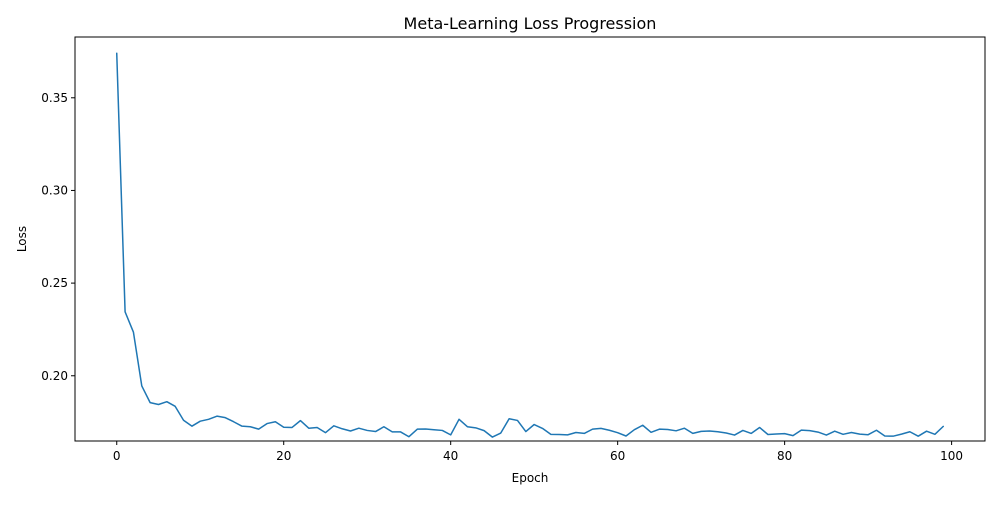 This screenshot has width=1000, height=505. What do you see at coordinates (784, 456) in the screenshot?
I see `x-tick-label: 80` at bounding box center [784, 456].